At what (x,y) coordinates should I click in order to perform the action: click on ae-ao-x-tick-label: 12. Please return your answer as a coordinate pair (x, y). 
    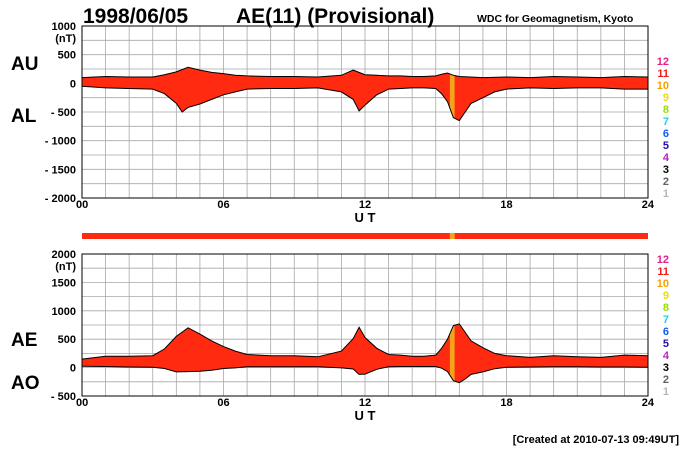
    Looking at the image, I should click on (365, 403).